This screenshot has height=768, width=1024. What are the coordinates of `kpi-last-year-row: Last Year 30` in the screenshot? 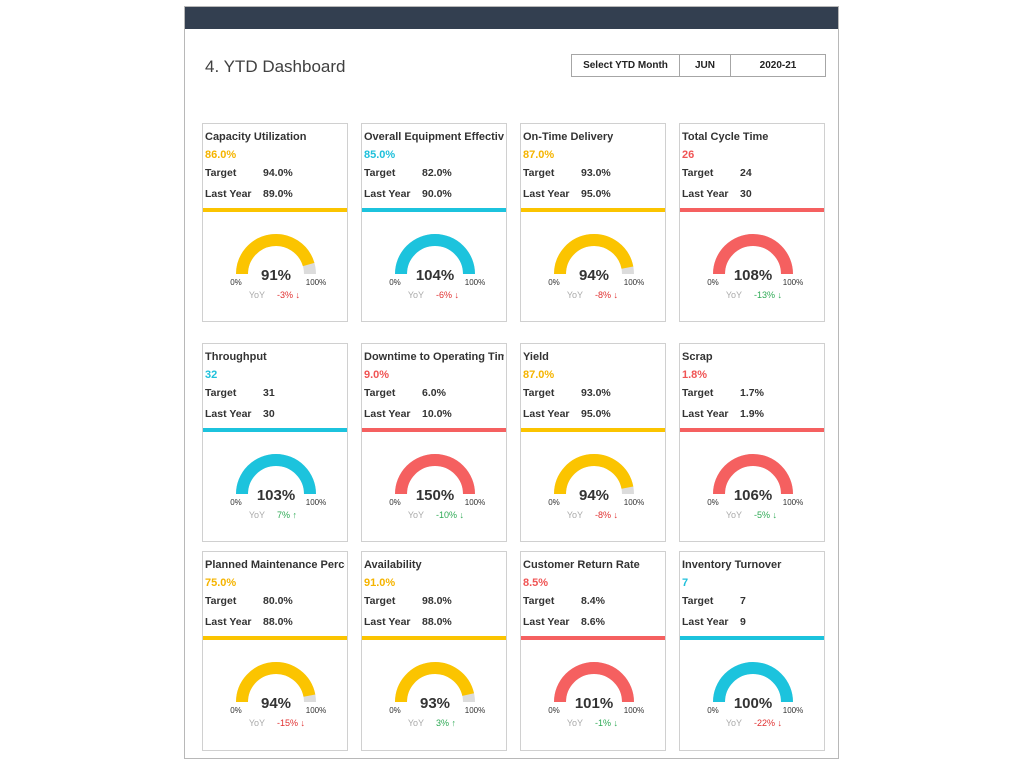 It's located at (717, 194).